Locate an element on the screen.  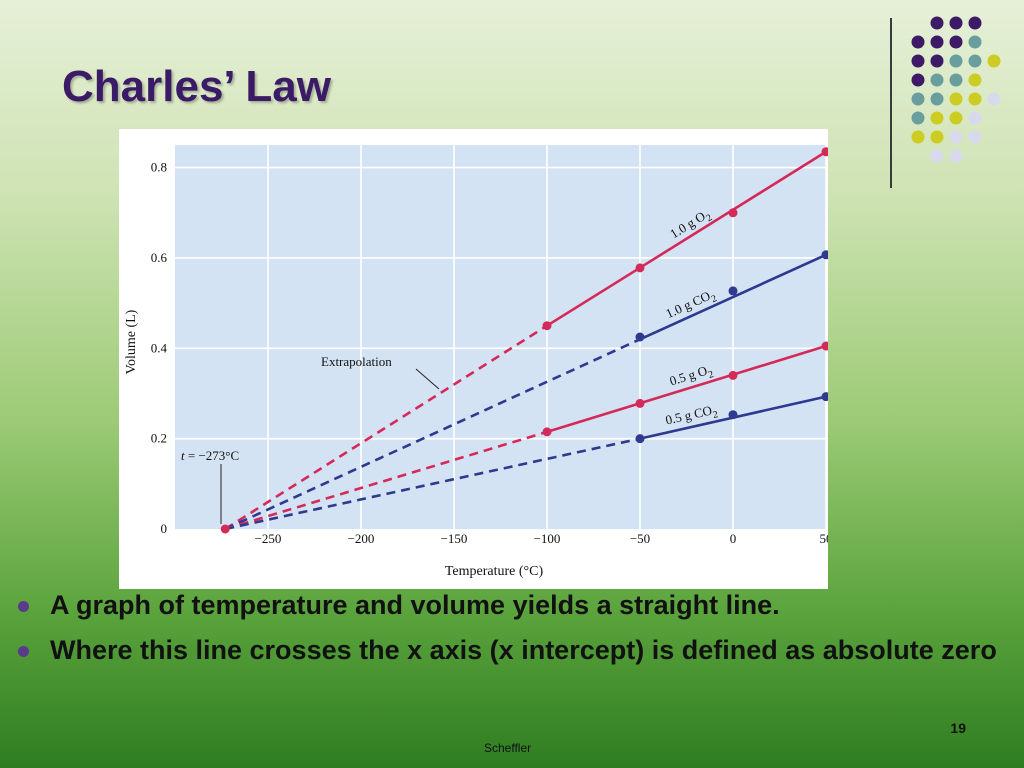
slide-title: Charles’ Law is located at coordinates (197, 86).